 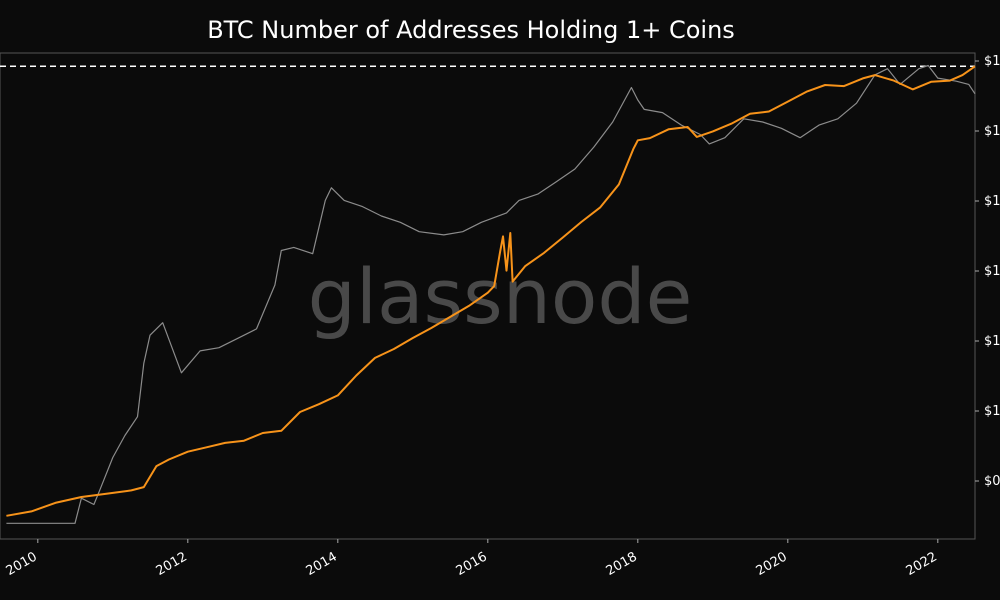 What do you see at coordinates (322, 564) in the screenshot?
I see `x-tick-label: 2014` at bounding box center [322, 564].